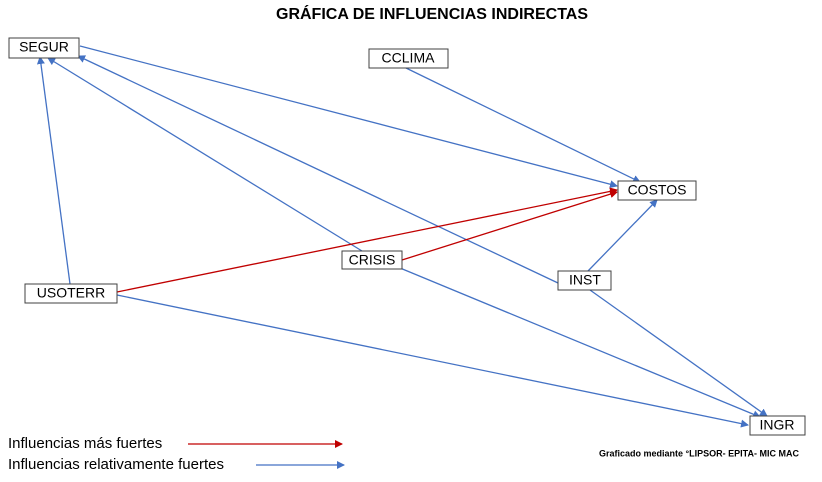 The width and height of the screenshot is (822, 482). I want to click on node-label: SEGUR, so click(44, 47).